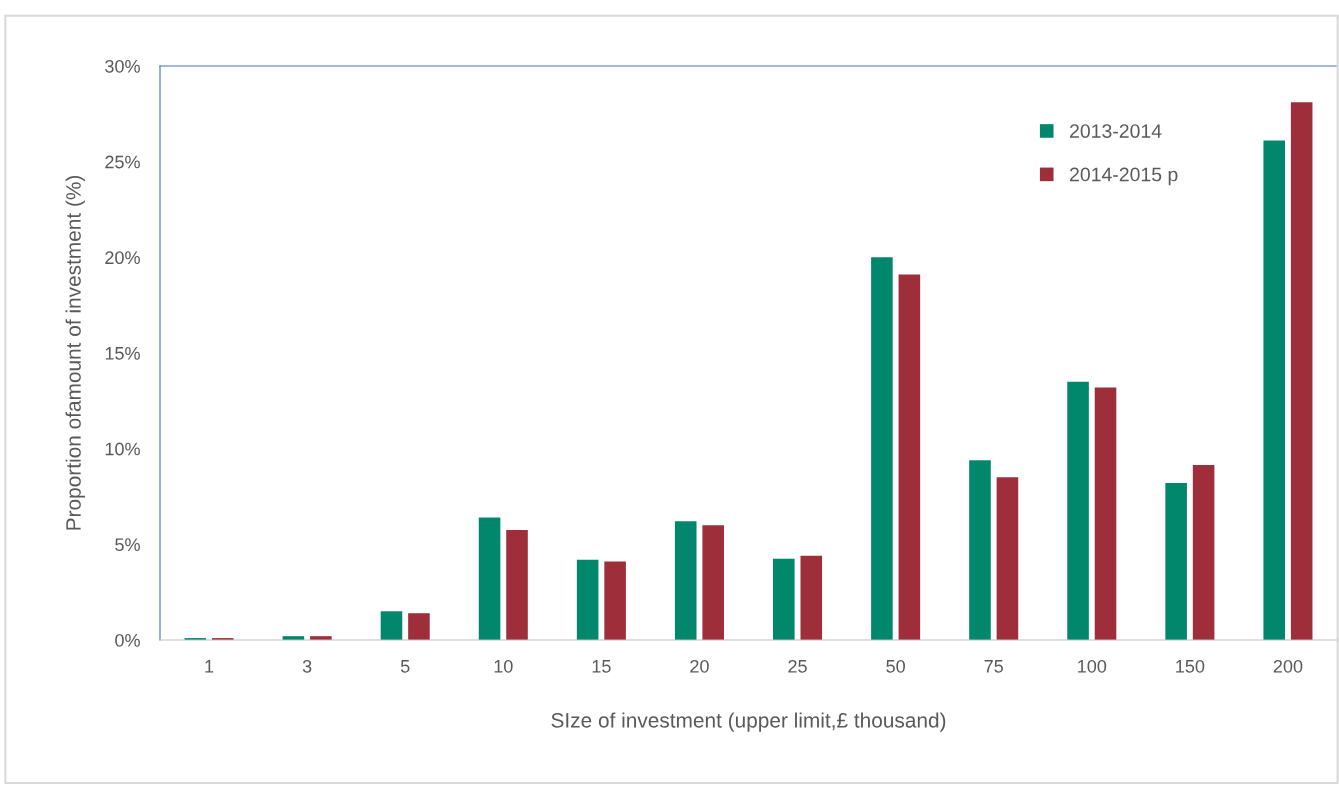  I want to click on x-tick-label: 75, so click(993, 666).